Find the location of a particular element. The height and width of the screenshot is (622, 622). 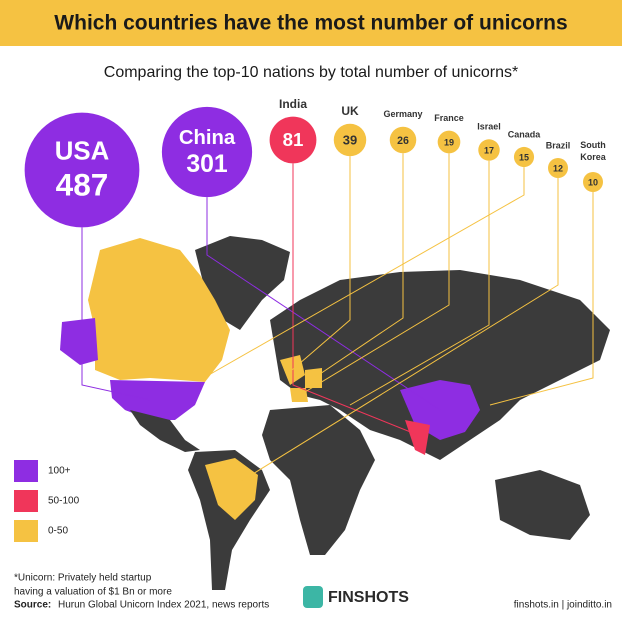

central-america is located at coordinates (165, 431).